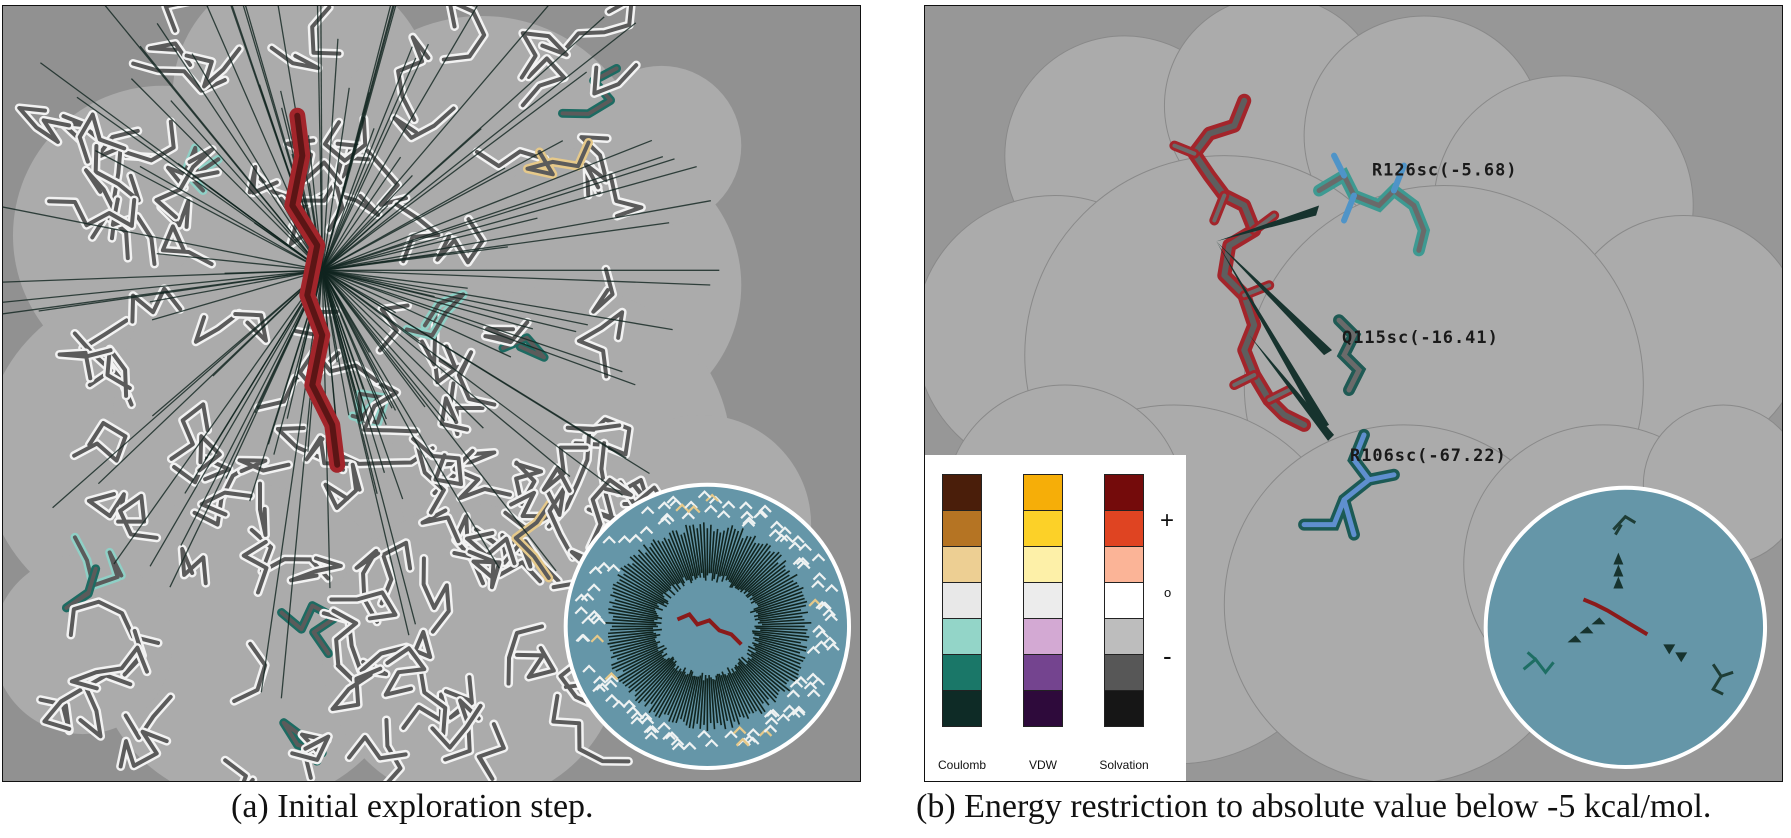 The image size is (1791, 838). Describe the element at coordinates (412, 806) in the screenshot. I see `caption-a: (a) Initial exploration step.` at that location.